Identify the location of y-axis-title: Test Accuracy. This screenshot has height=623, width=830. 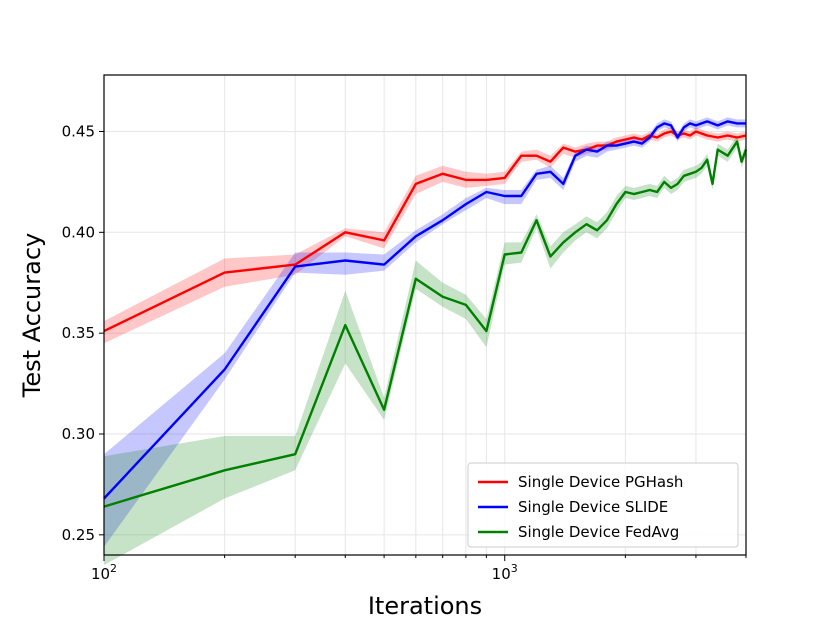
(32, 315).